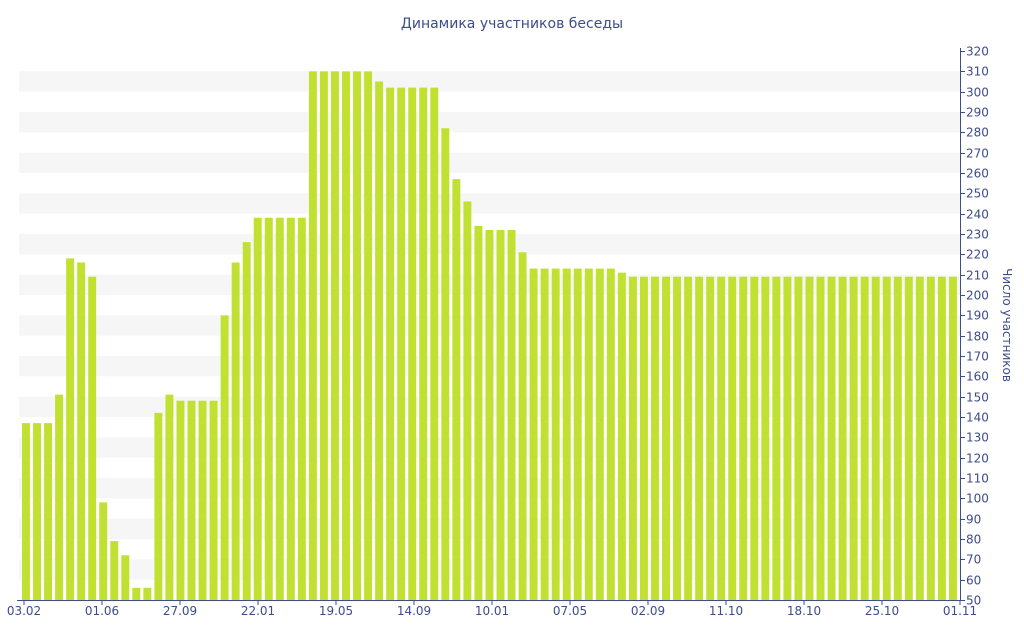 This screenshot has width=1024, height=640. Describe the element at coordinates (977, 479) in the screenshot. I see `y-tick-label: 110` at that location.